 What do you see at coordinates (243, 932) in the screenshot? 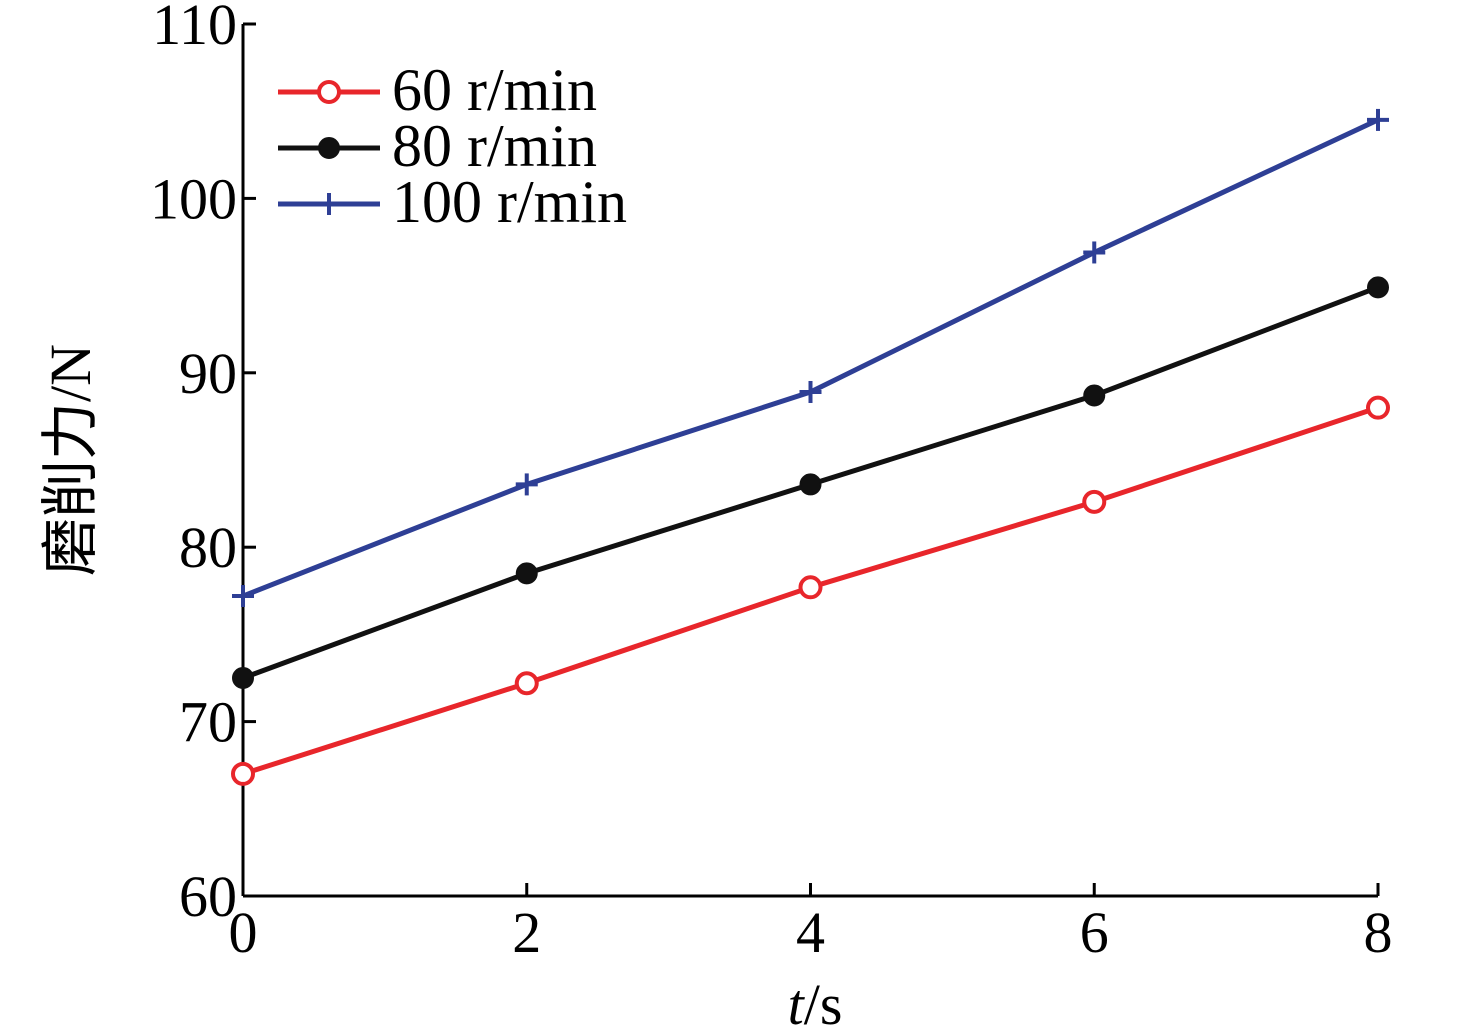
I see `x-tick-label: 0` at bounding box center [243, 932].